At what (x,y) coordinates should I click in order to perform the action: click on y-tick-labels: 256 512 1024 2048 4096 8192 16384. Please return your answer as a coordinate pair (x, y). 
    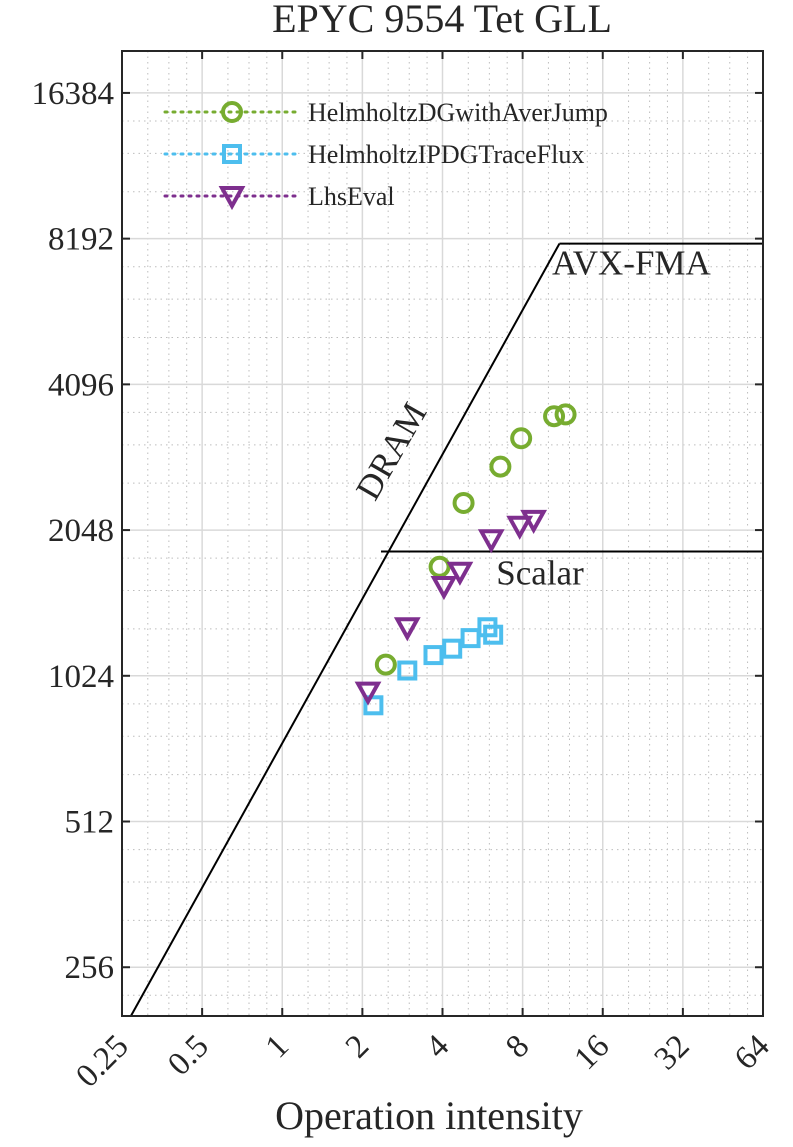
    Looking at the image, I should click on (73, 531).